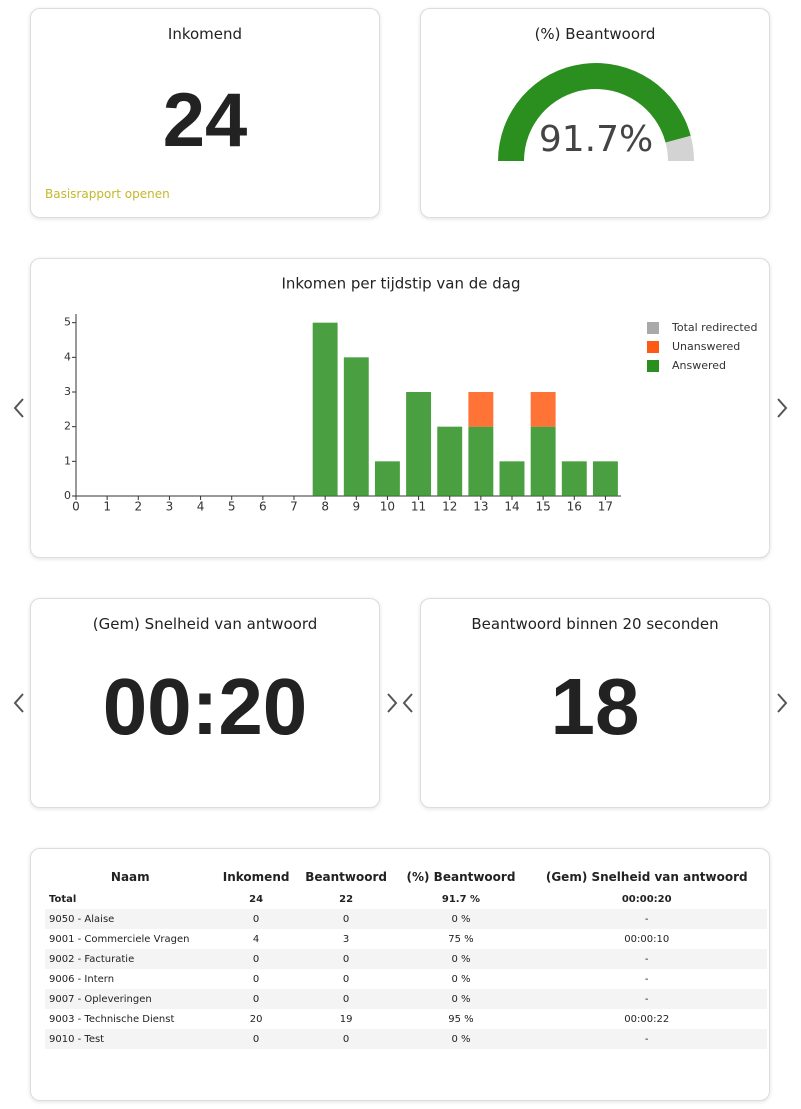 This screenshot has height=1109, width=801. What do you see at coordinates (679, 148) in the screenshot?
I see `gauge-rest` at bounding box center [679, 148].